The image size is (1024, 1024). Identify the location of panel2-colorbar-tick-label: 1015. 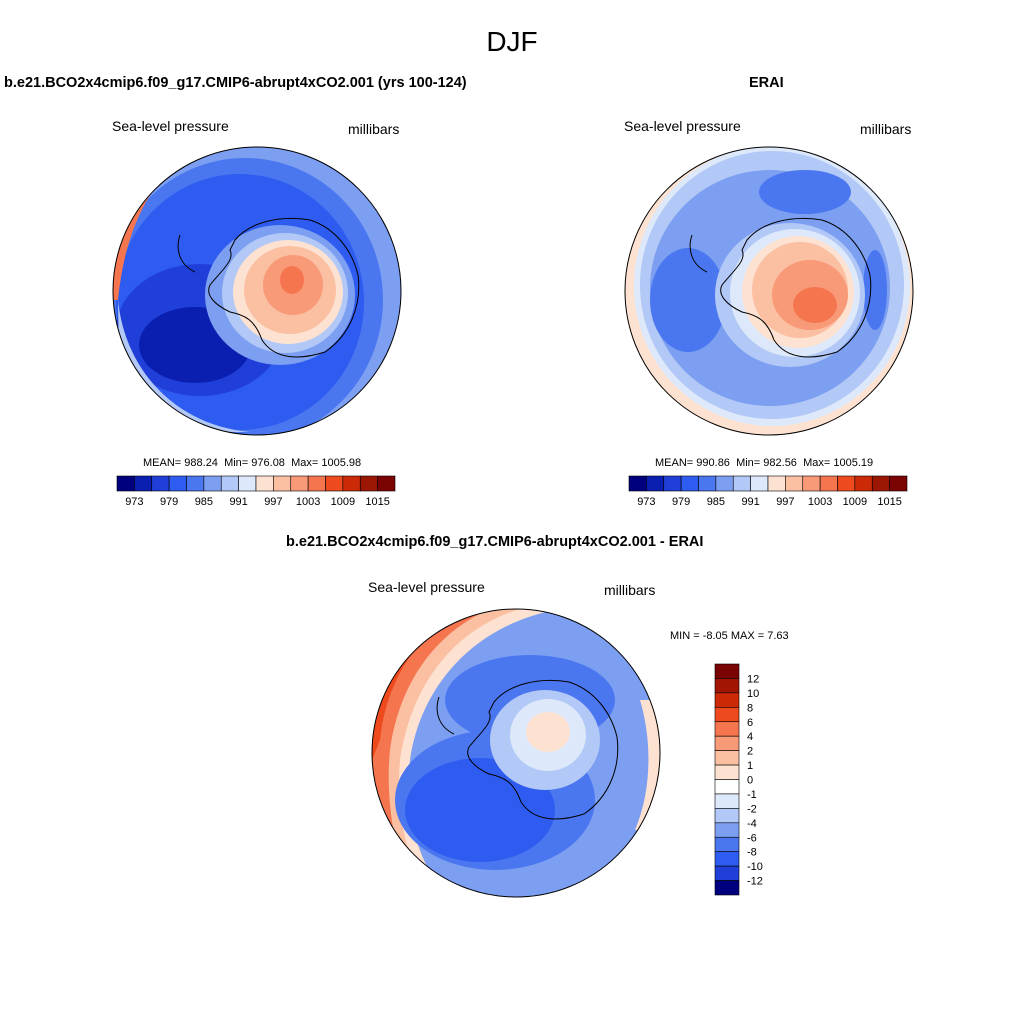
(889, 502).